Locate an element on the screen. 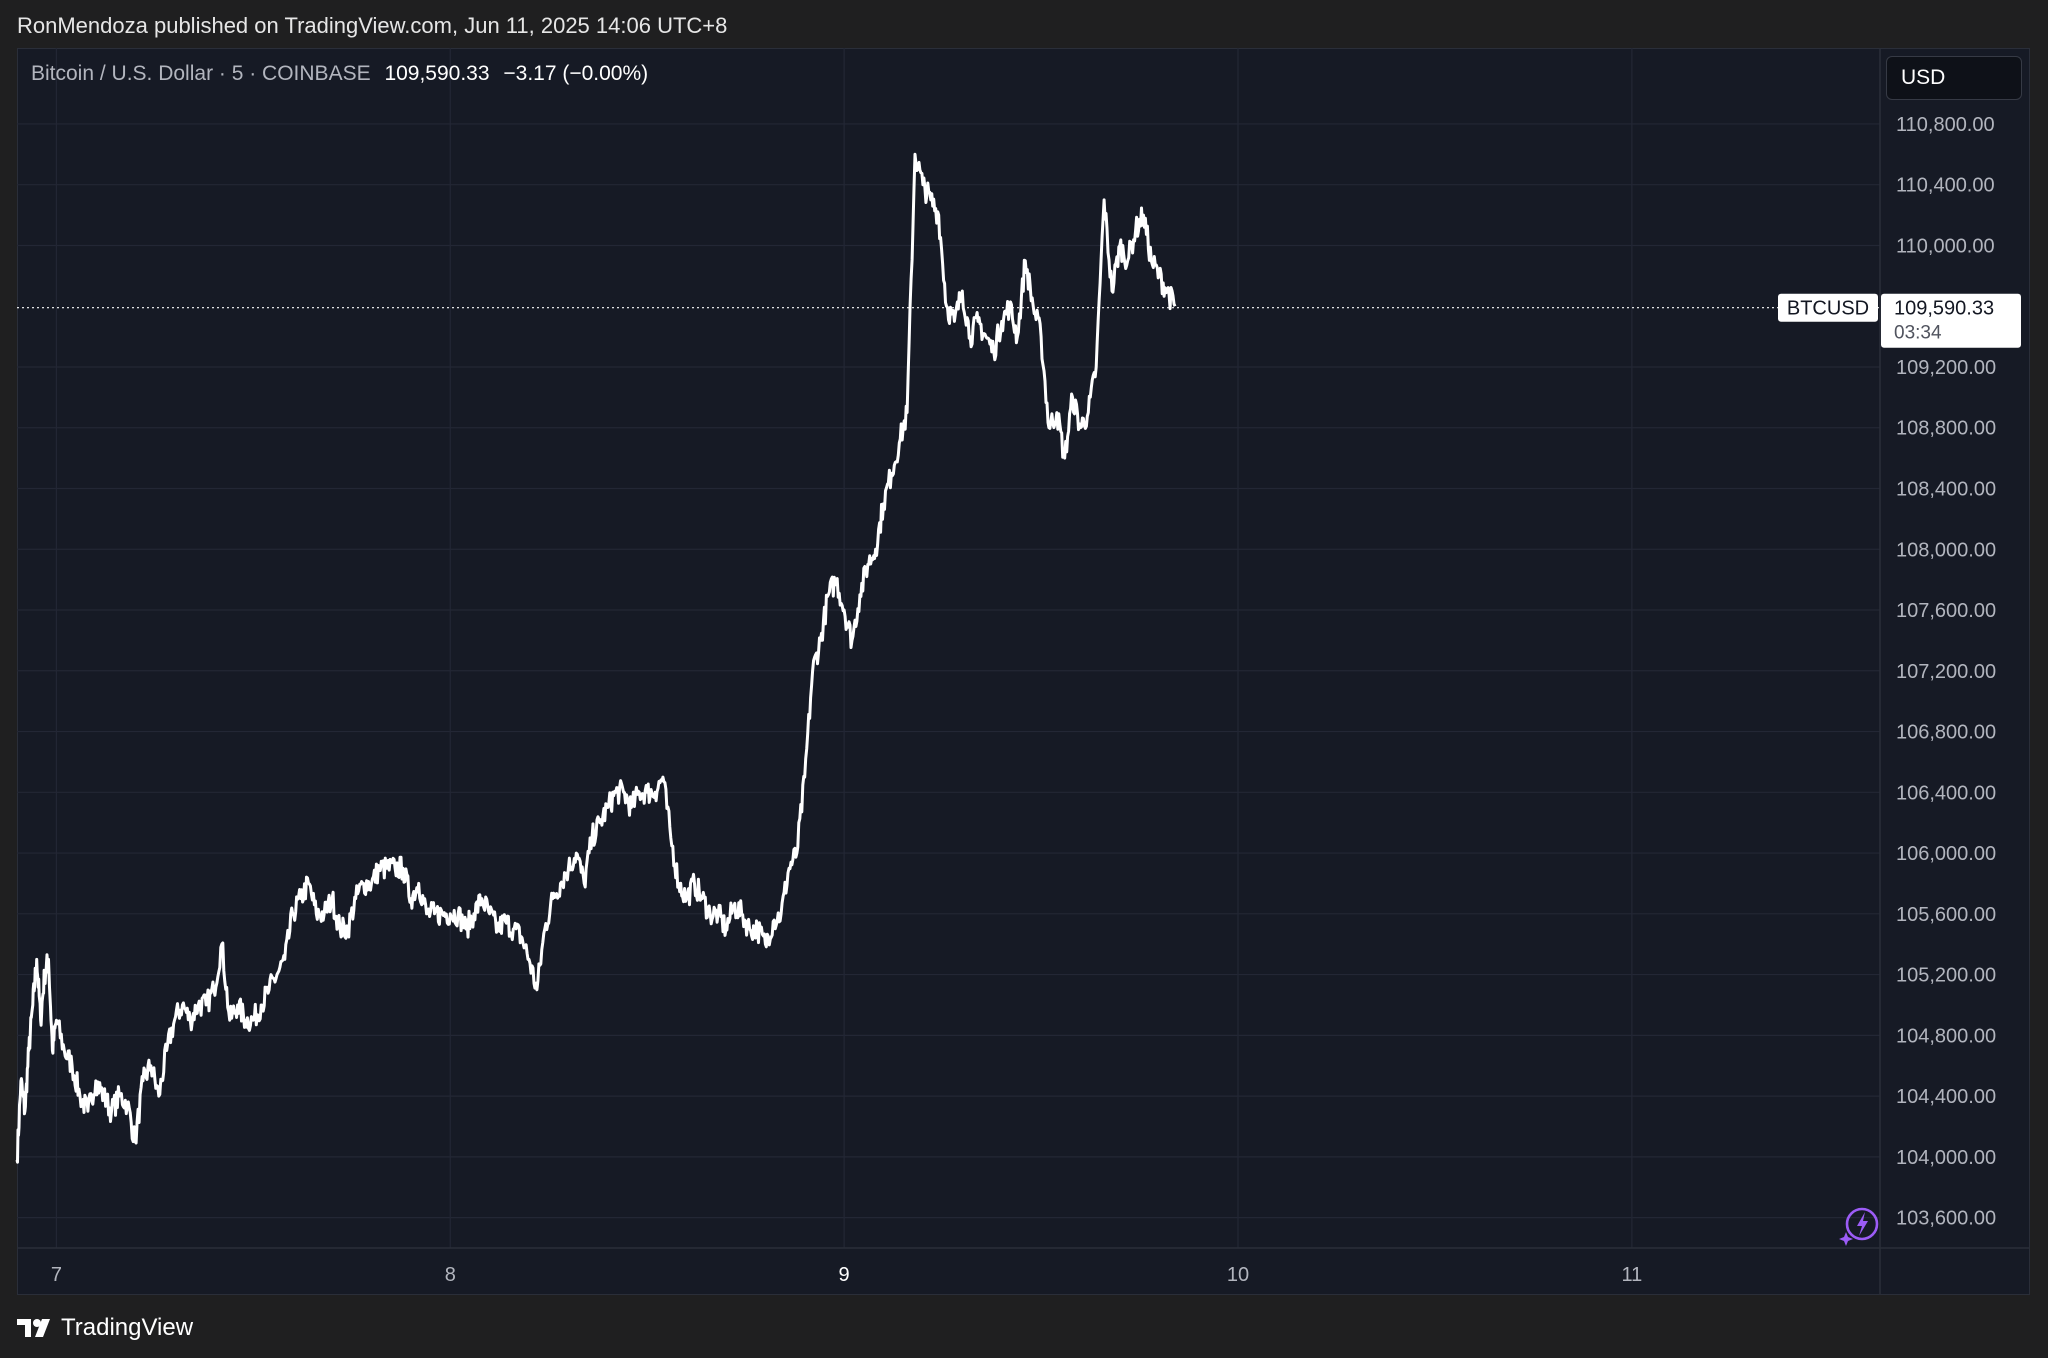 The width and height of the screenshot is (2048, 1358). y-tick-label: 106,800.00 is located at coordinates (1946, 733).